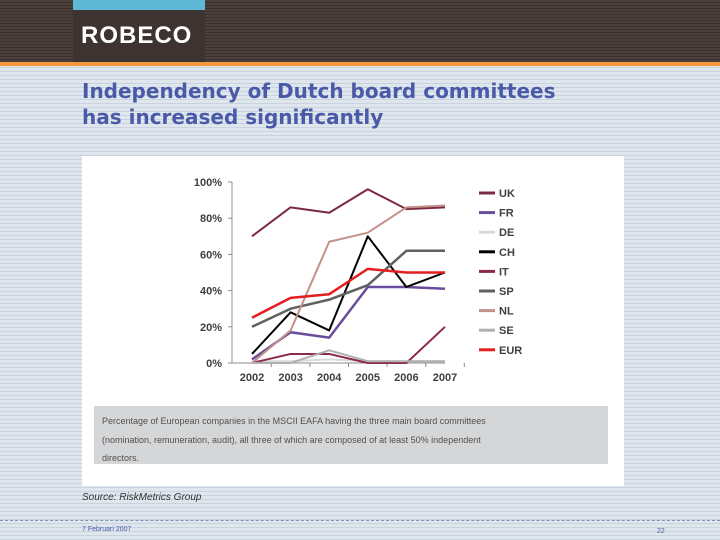  Describe the element at coordinates (506, 292) in the screenshot. I see `legend-label-sp: SP` at that location.